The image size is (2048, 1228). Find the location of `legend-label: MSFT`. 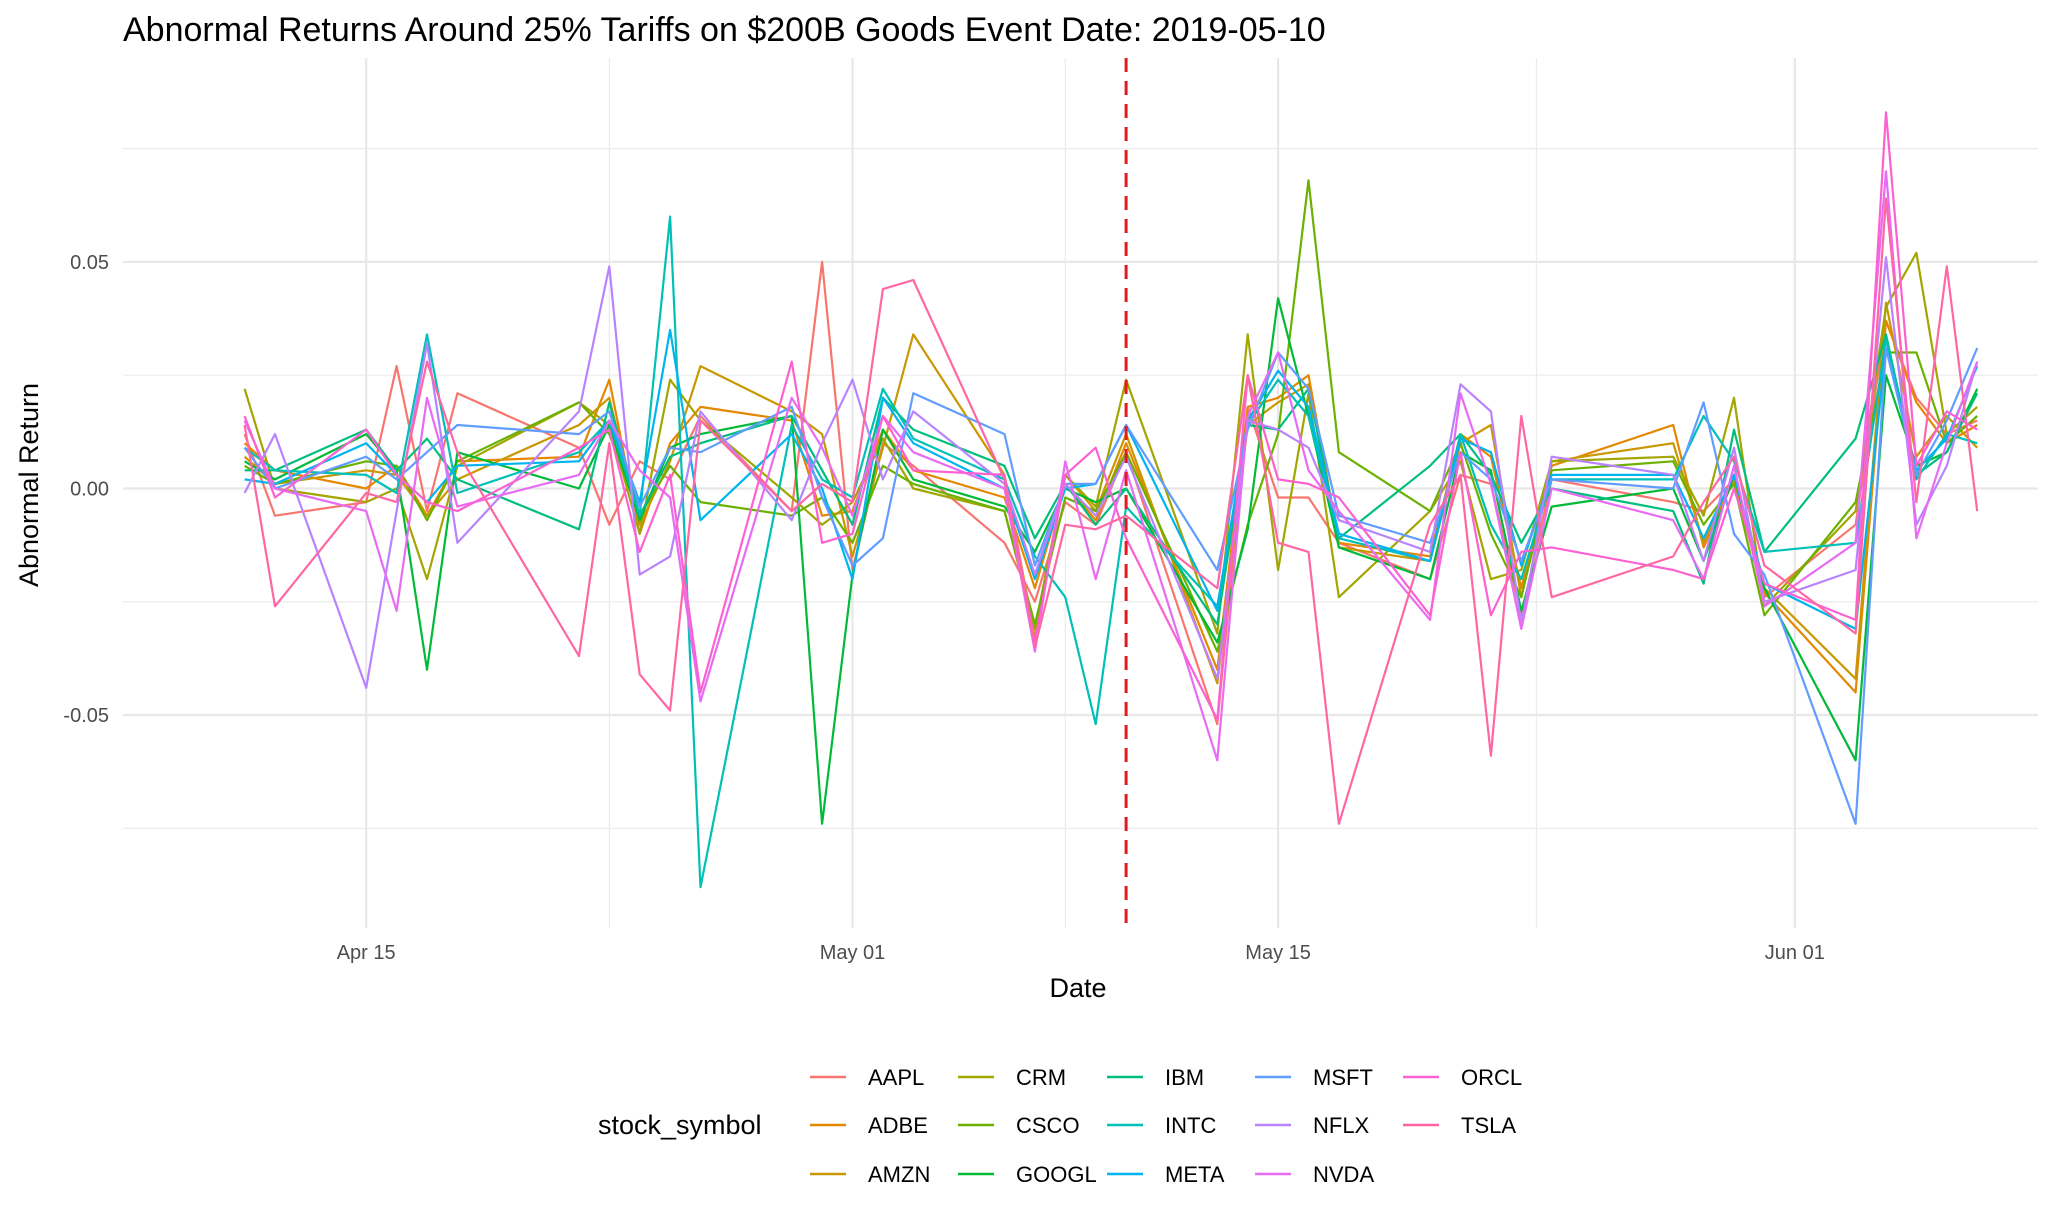

legend-label: MSFT is located at coordinates (1343, 1077).